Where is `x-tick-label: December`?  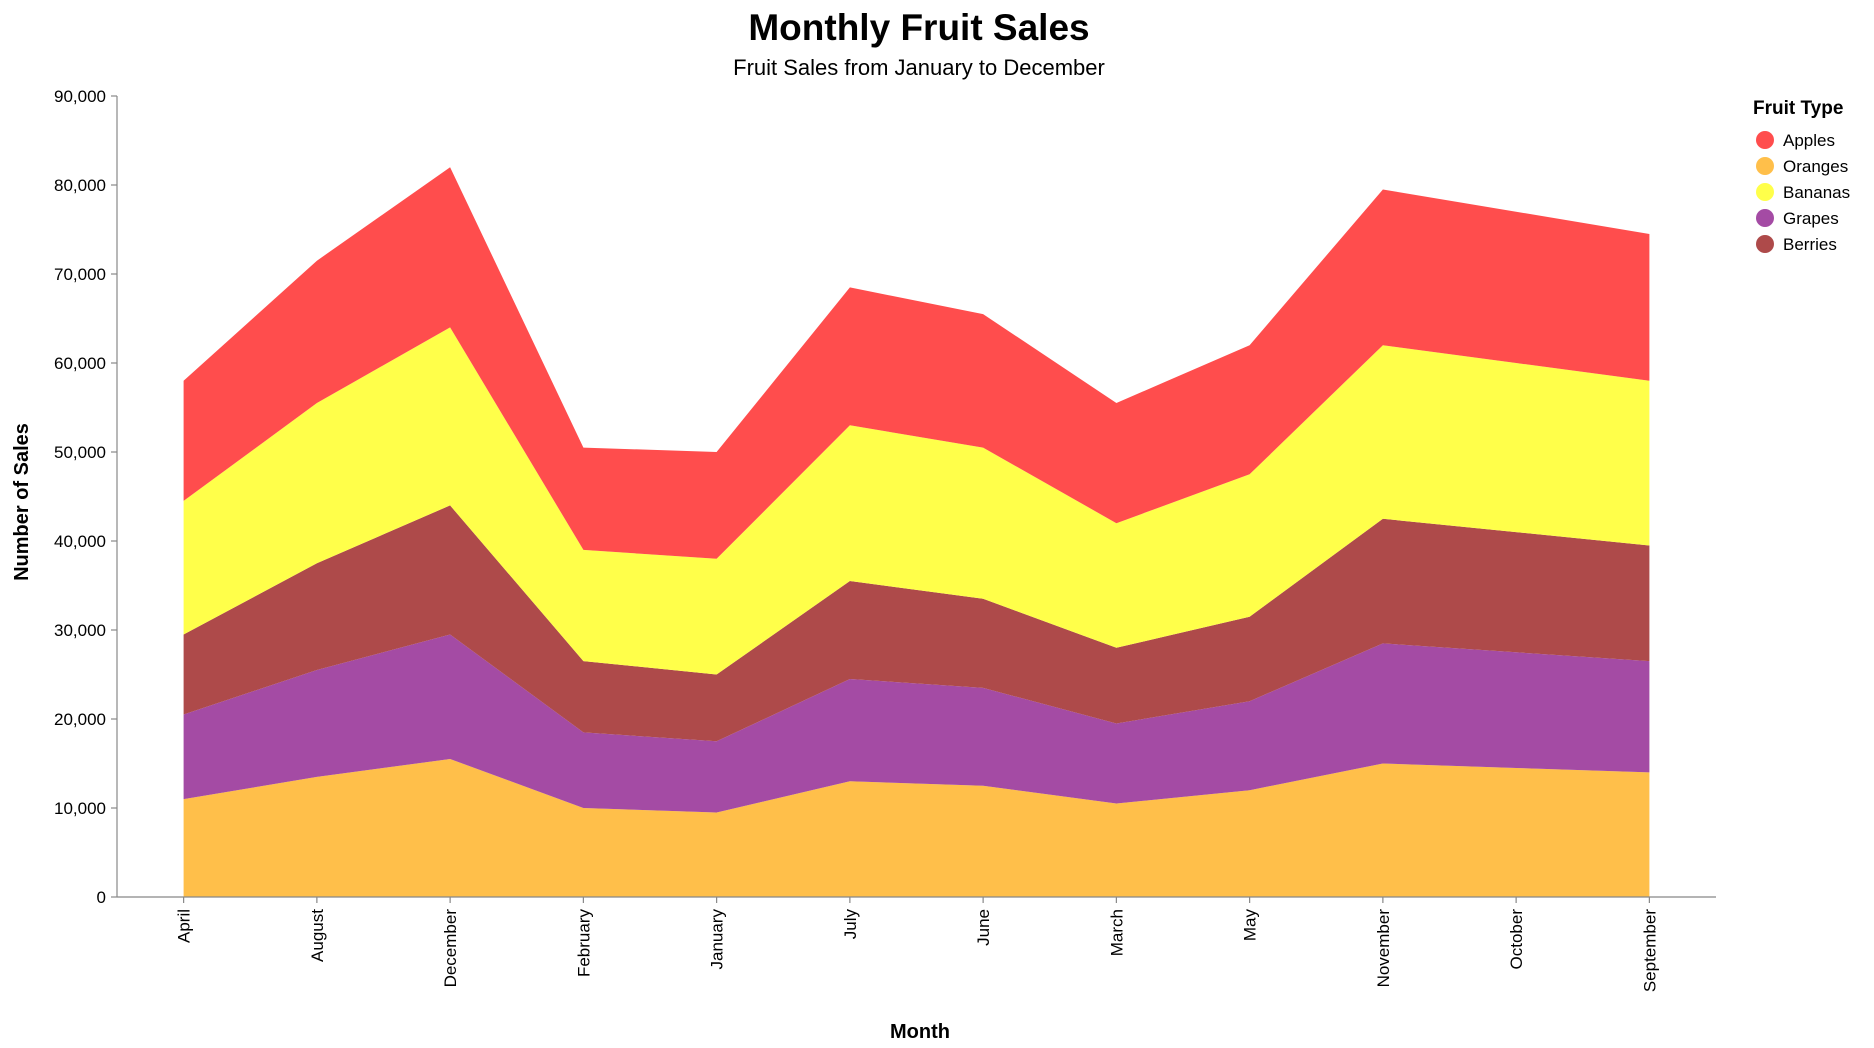
x-tick-label: December is located at coordinates (450, 948).